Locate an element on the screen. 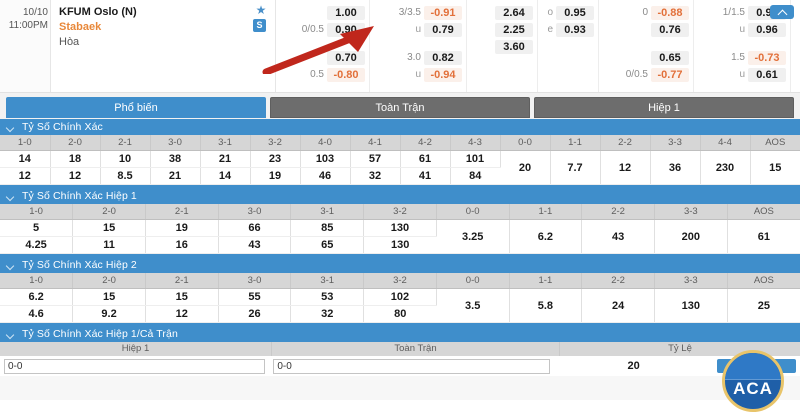  odds-cell: 53 is located at coordinates (327, 297).